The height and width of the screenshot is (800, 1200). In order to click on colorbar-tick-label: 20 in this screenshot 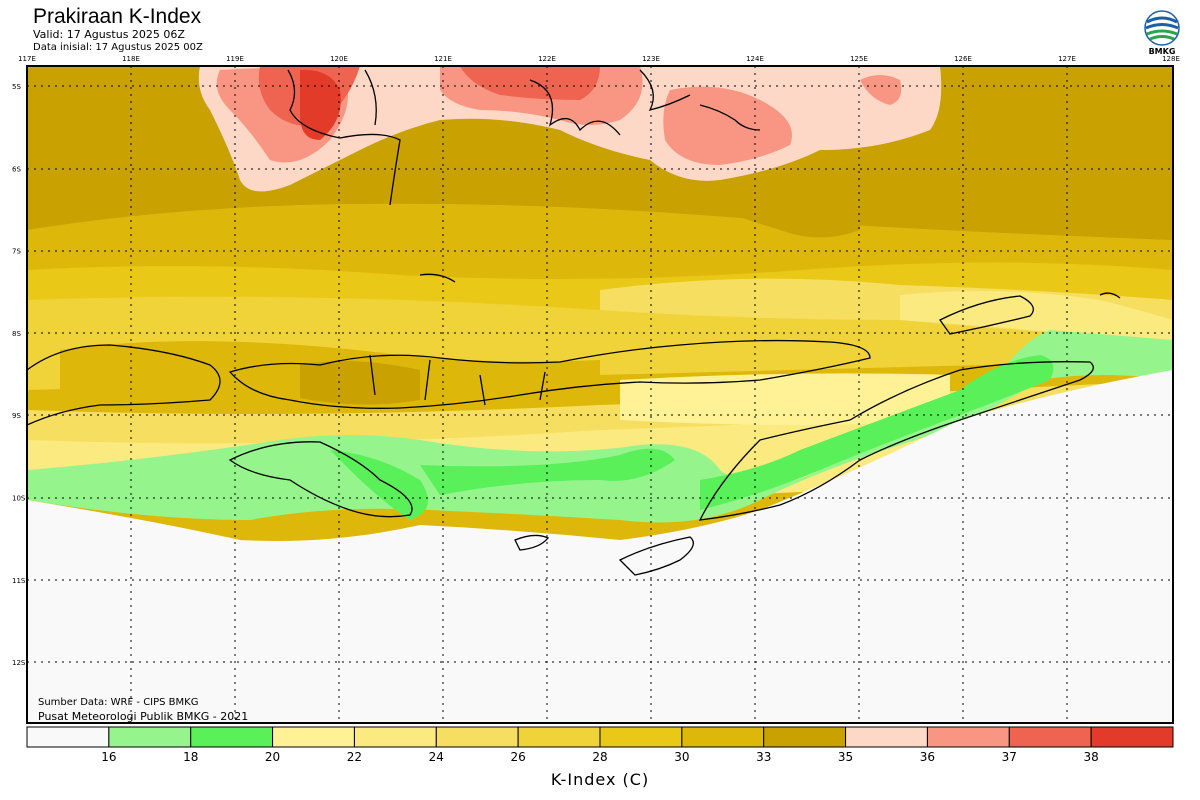, I will do `click(272, 757)`.